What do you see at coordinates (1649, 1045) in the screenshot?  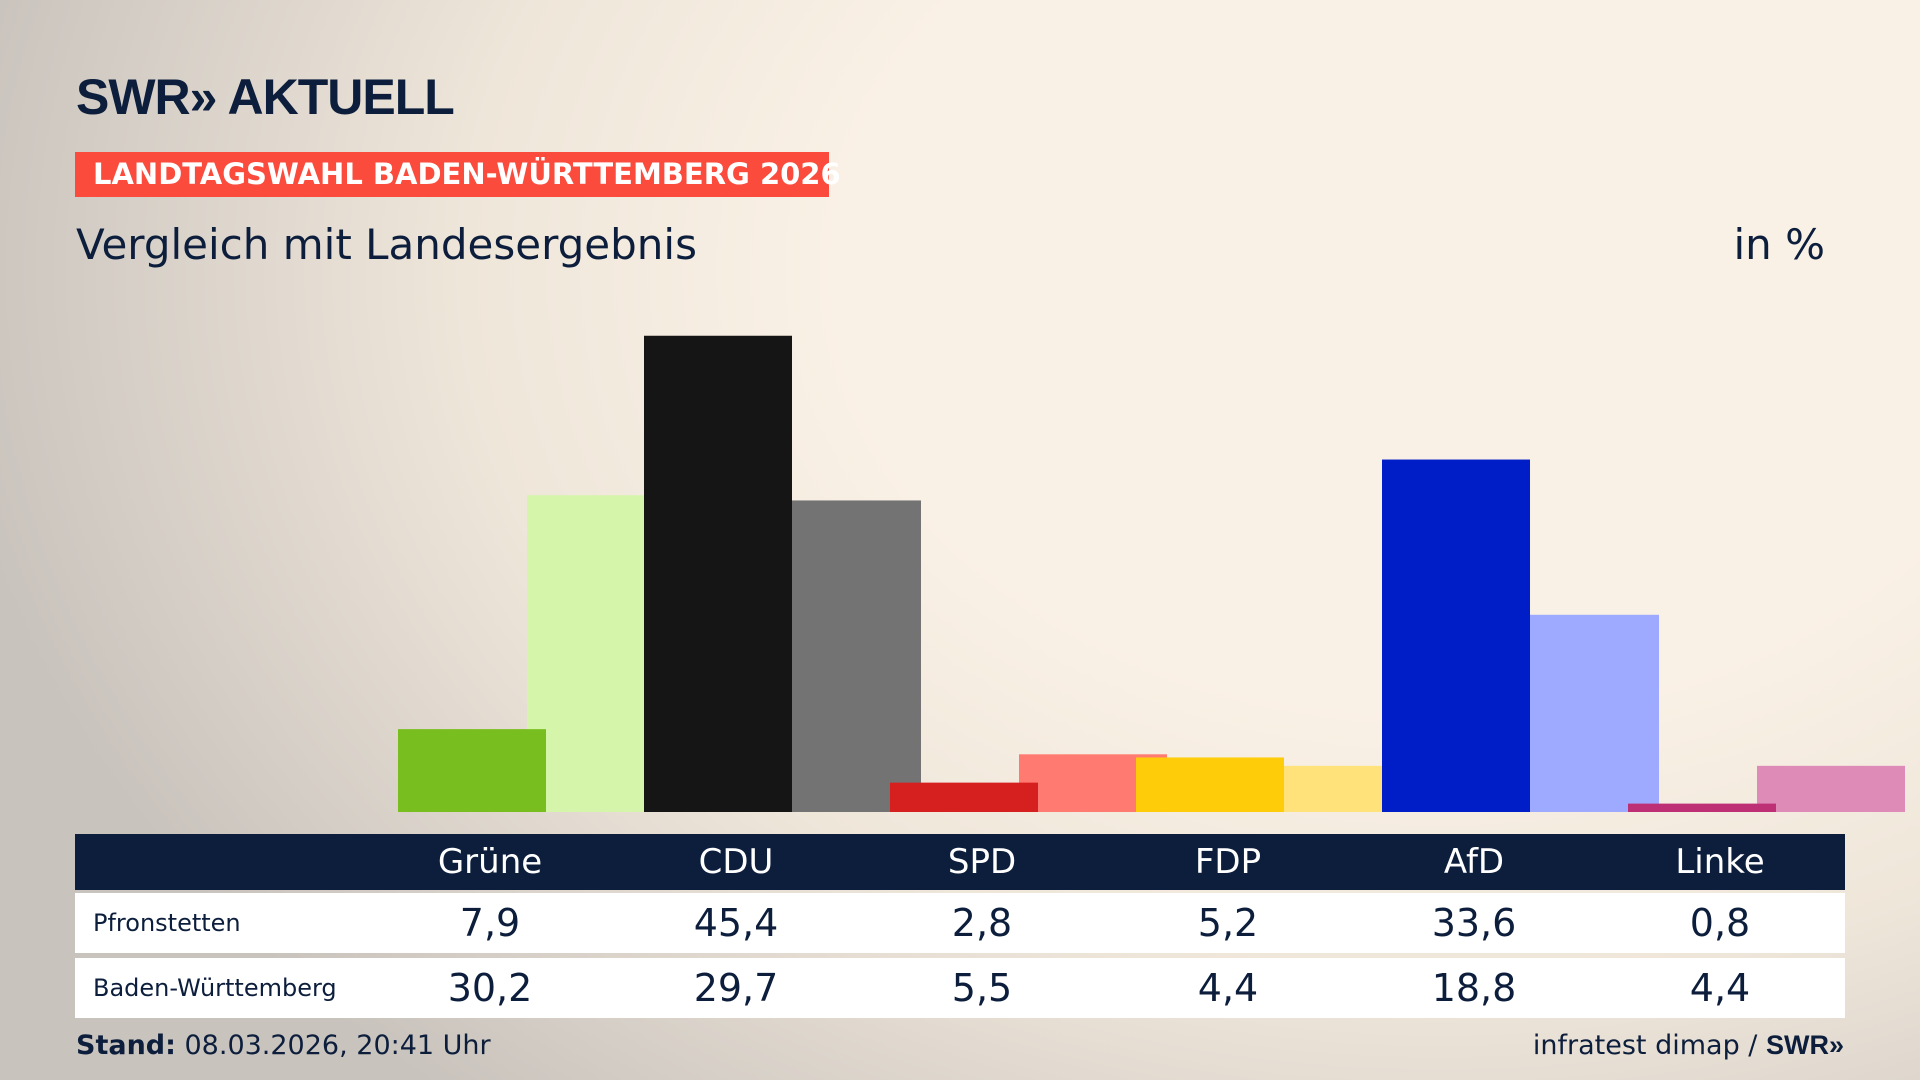 I see `source-text: infratest dimap /` at bounding box center [1649, 1045].